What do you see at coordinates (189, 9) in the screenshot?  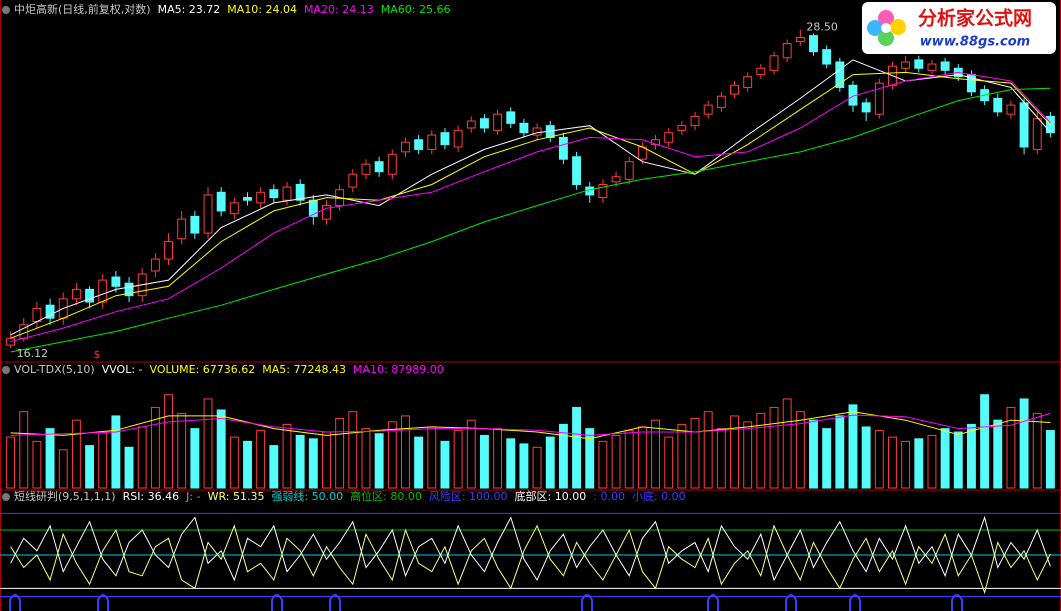 I see `legend-label: MA5: 23.72` at bounding box center [189, 9].